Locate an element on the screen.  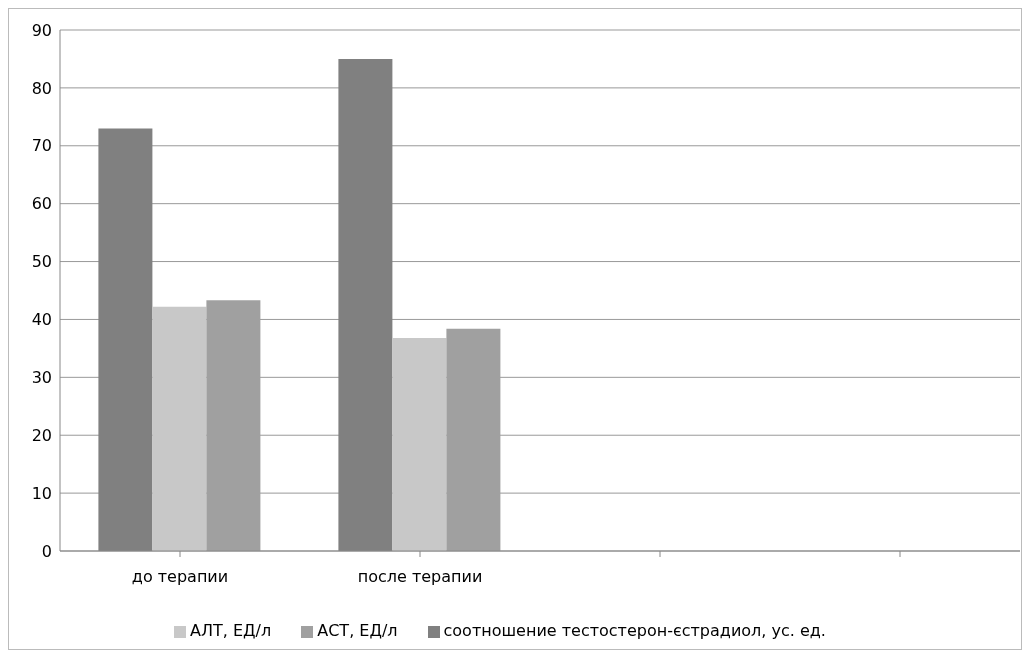
y-tick-label: 0 is located at coordinates (46, 551).